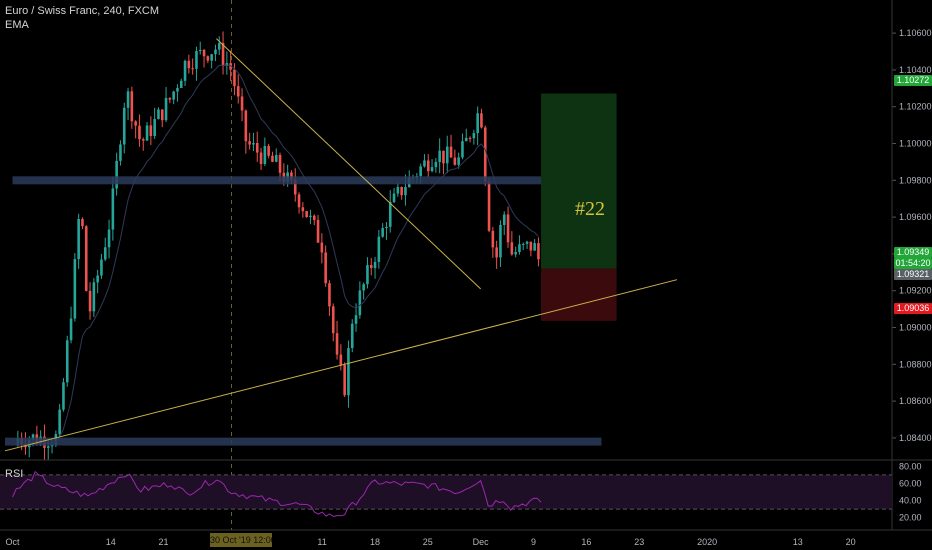 This screenshot has width=932, height=550. Describe the element at coordinates (13, 542) in the screenshot. I see `x-tick-label: Oct` at that location.